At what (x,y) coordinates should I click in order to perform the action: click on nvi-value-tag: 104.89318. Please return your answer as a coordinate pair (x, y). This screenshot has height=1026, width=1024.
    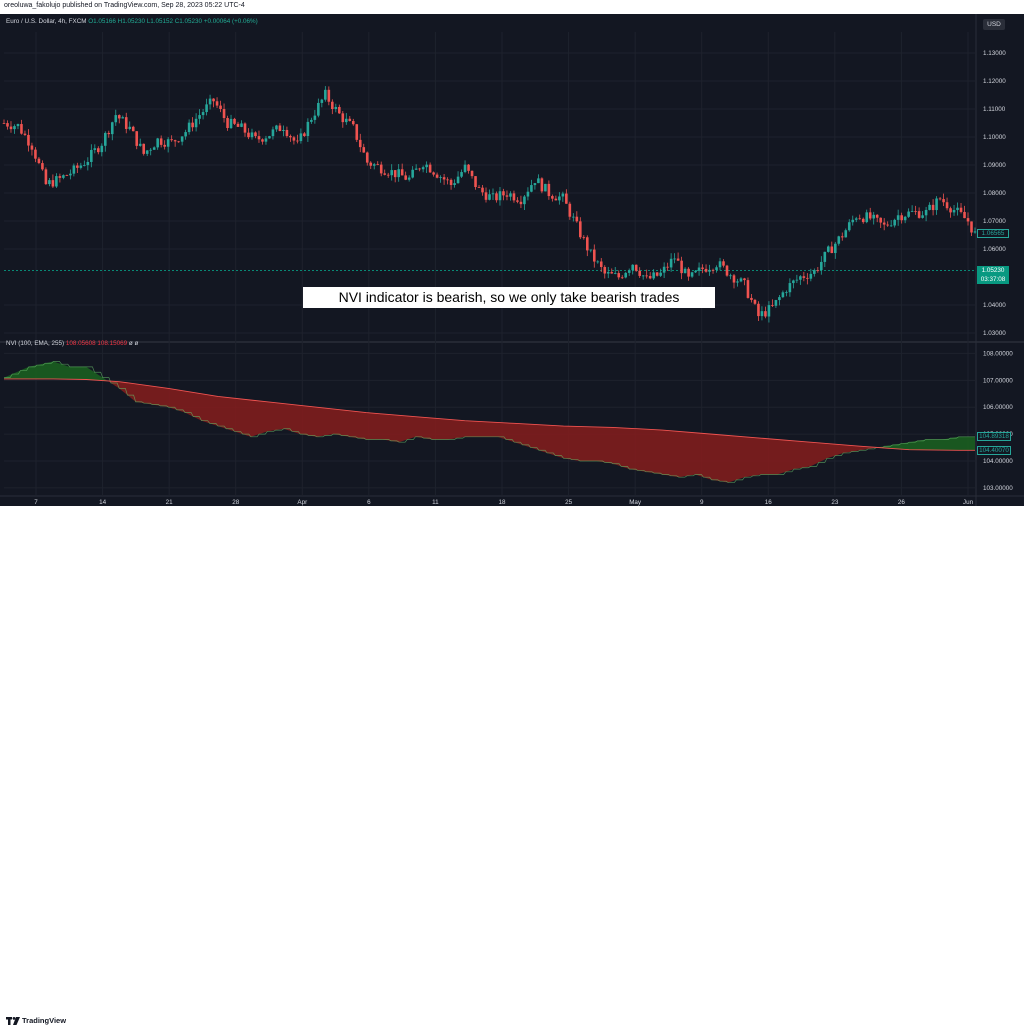
    Looking at the image, I should click on (994, 437).